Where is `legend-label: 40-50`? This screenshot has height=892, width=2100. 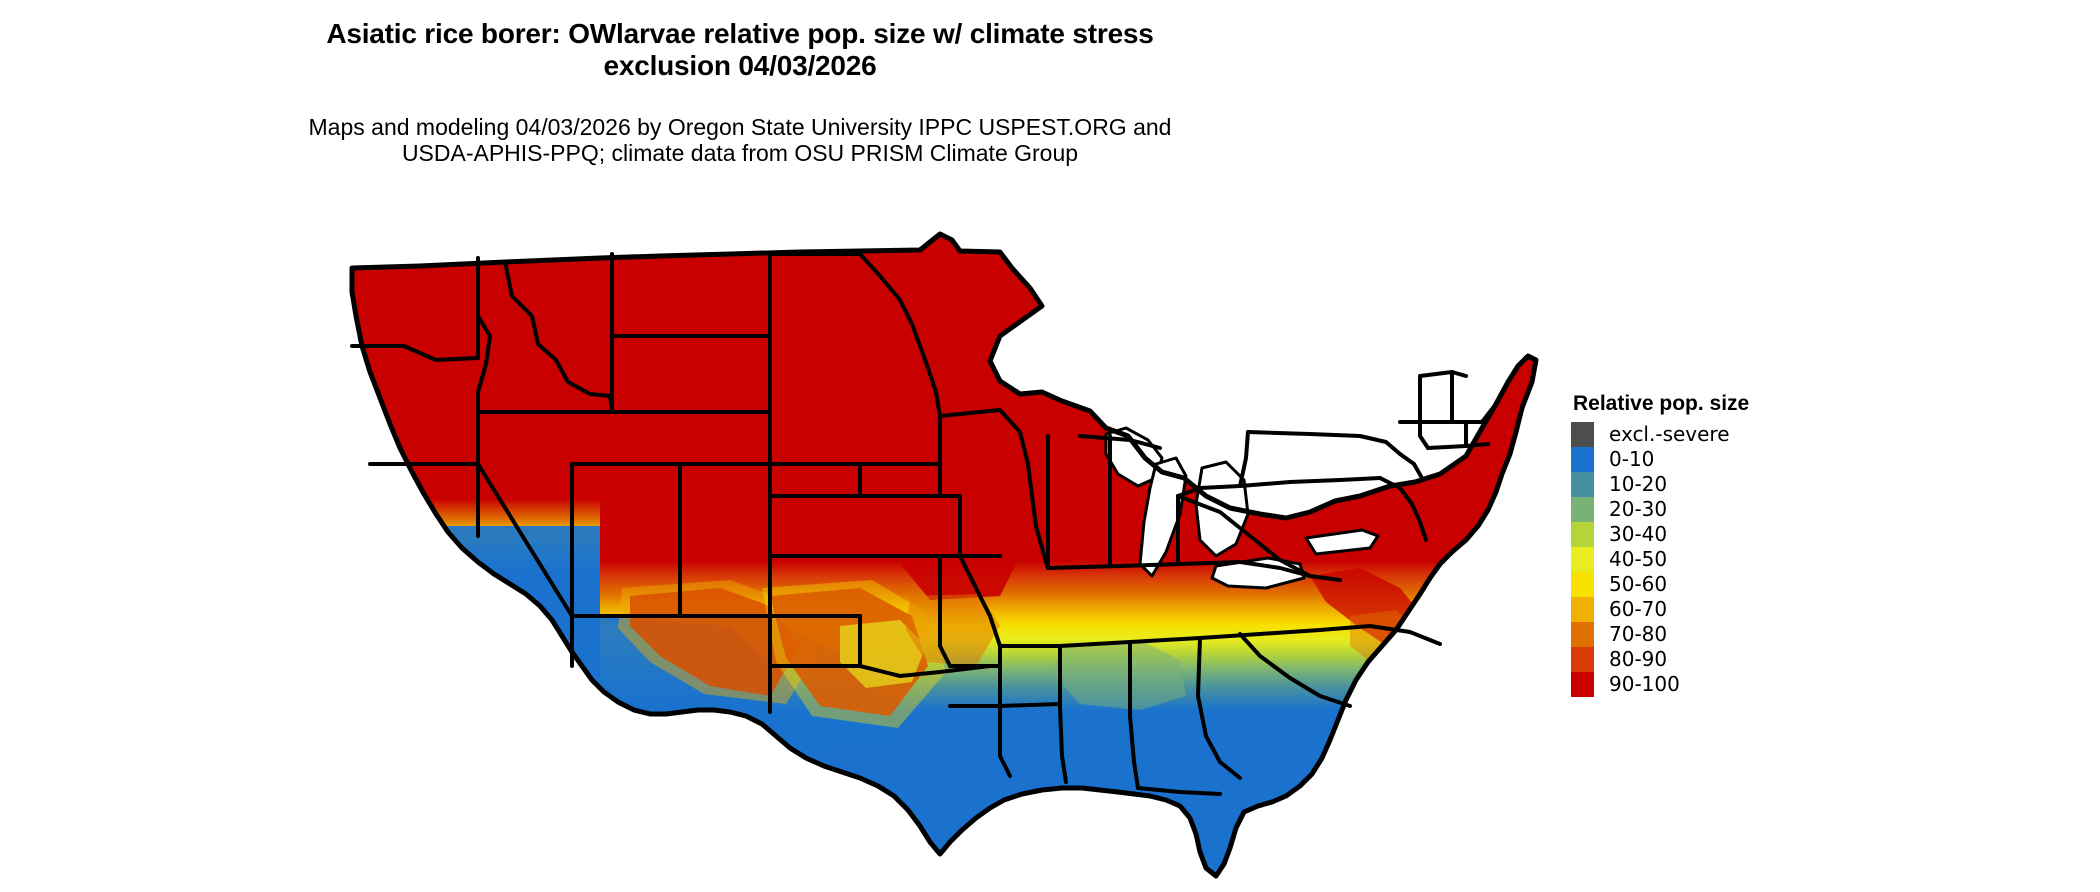 legend-label: 40-50 is located at coordinates (1638, 559).